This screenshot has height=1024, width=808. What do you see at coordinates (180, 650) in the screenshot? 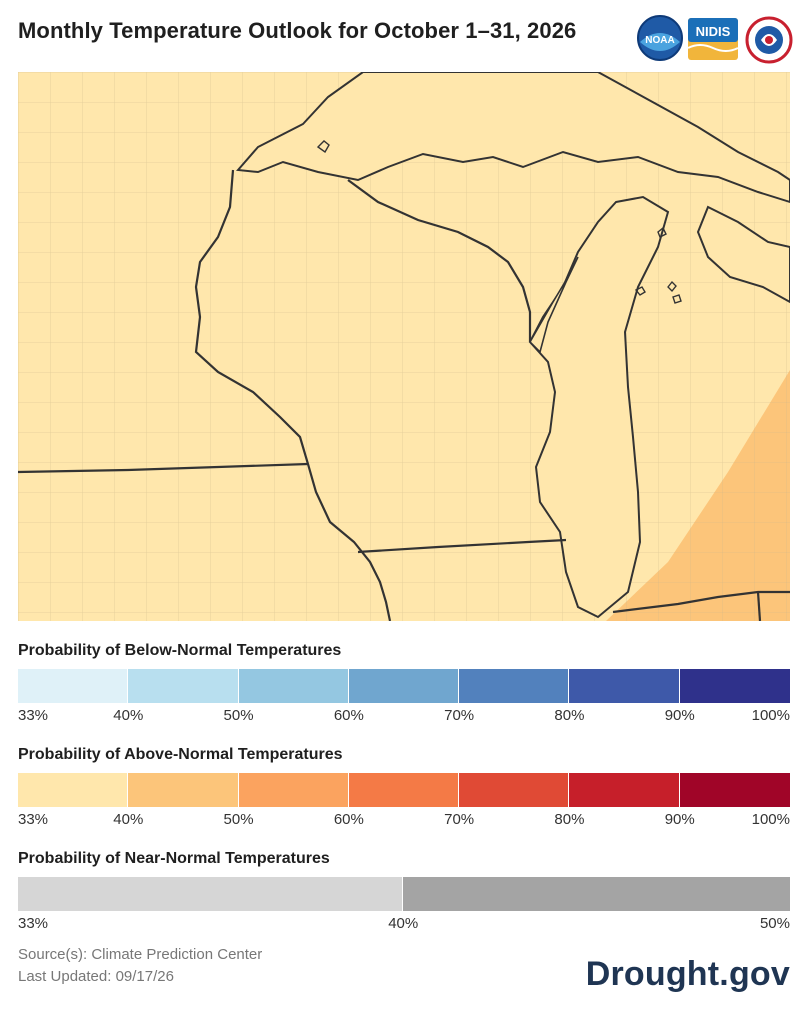
I see `below-normal-legend-title: Probability of Below-Normal Temperatures` at bounding box center [180, 650].